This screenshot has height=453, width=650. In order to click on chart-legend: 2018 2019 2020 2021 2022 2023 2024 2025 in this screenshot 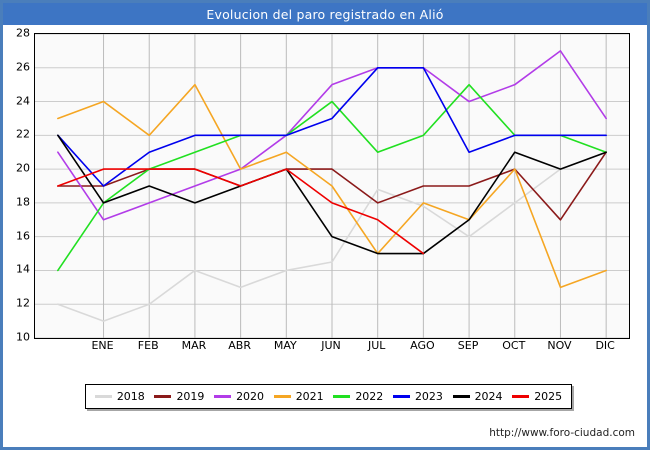, I will do `click(328, 396)`.